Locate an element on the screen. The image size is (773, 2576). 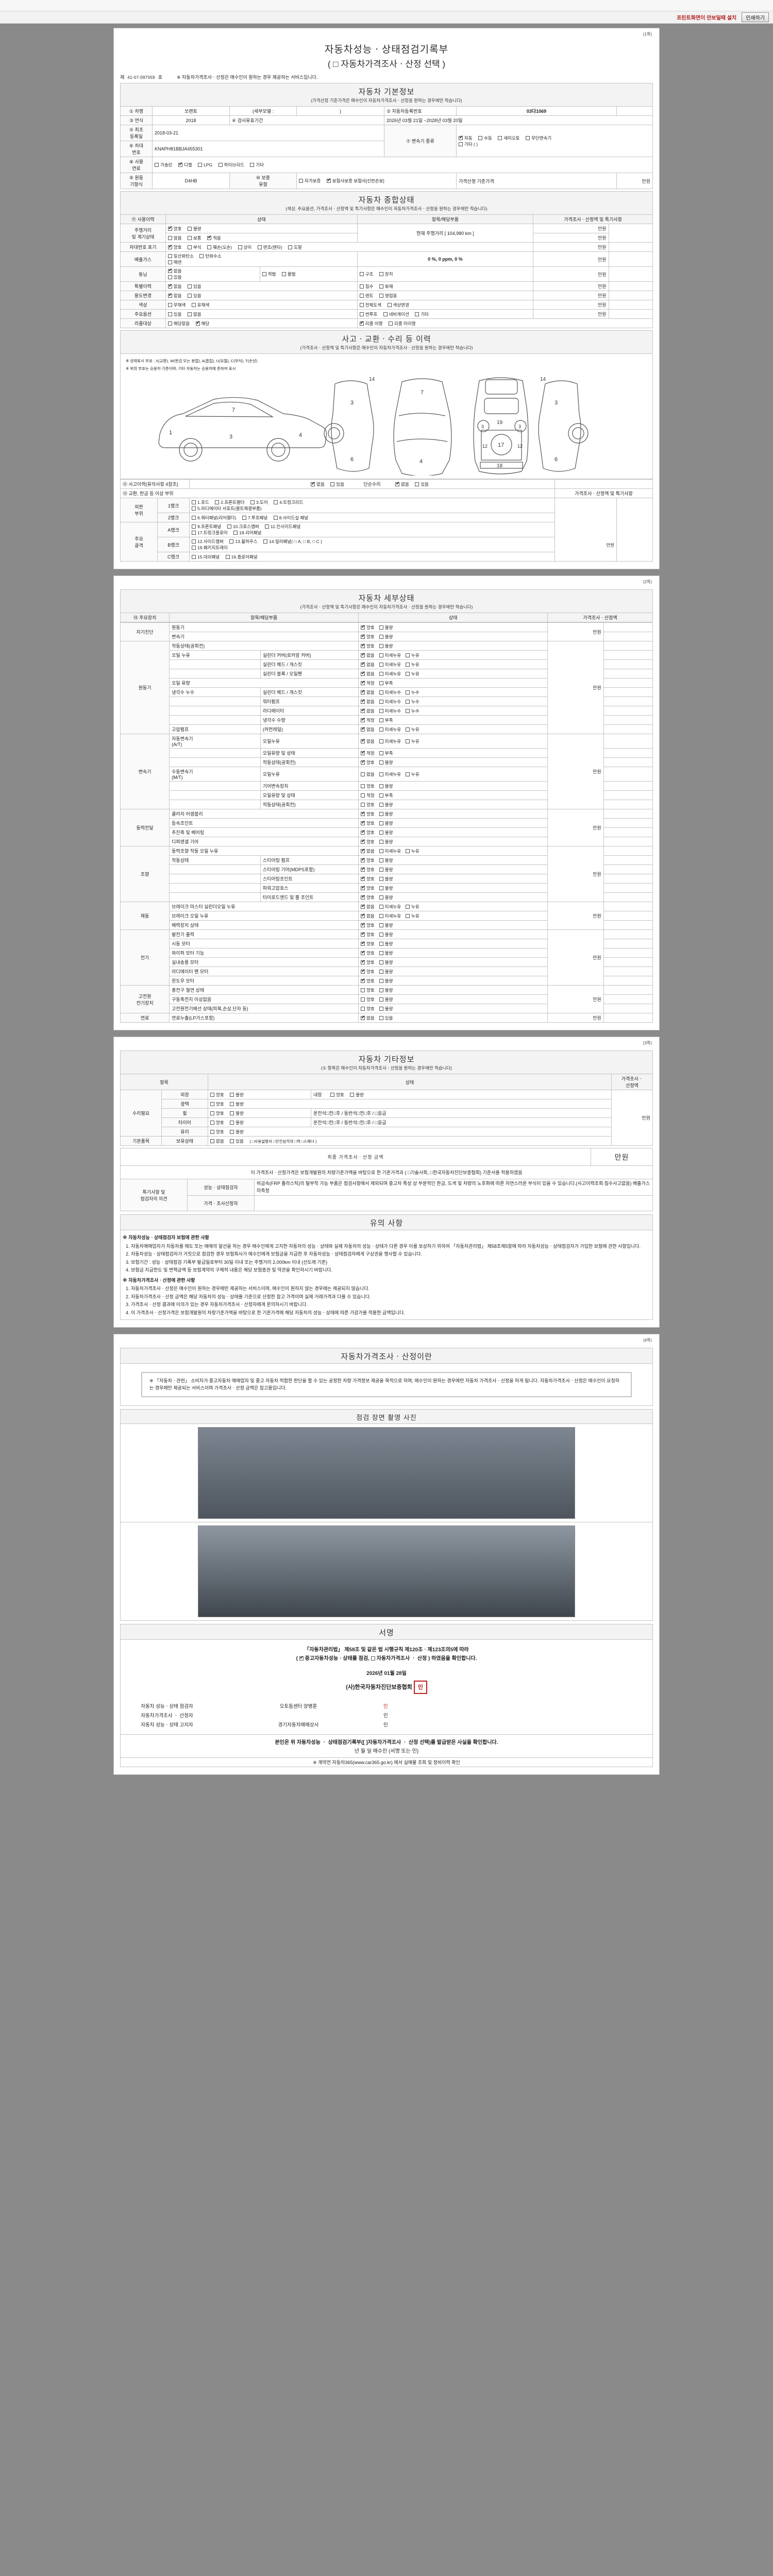
interior-bad: 불량 is located at coordinates (357, 1095).